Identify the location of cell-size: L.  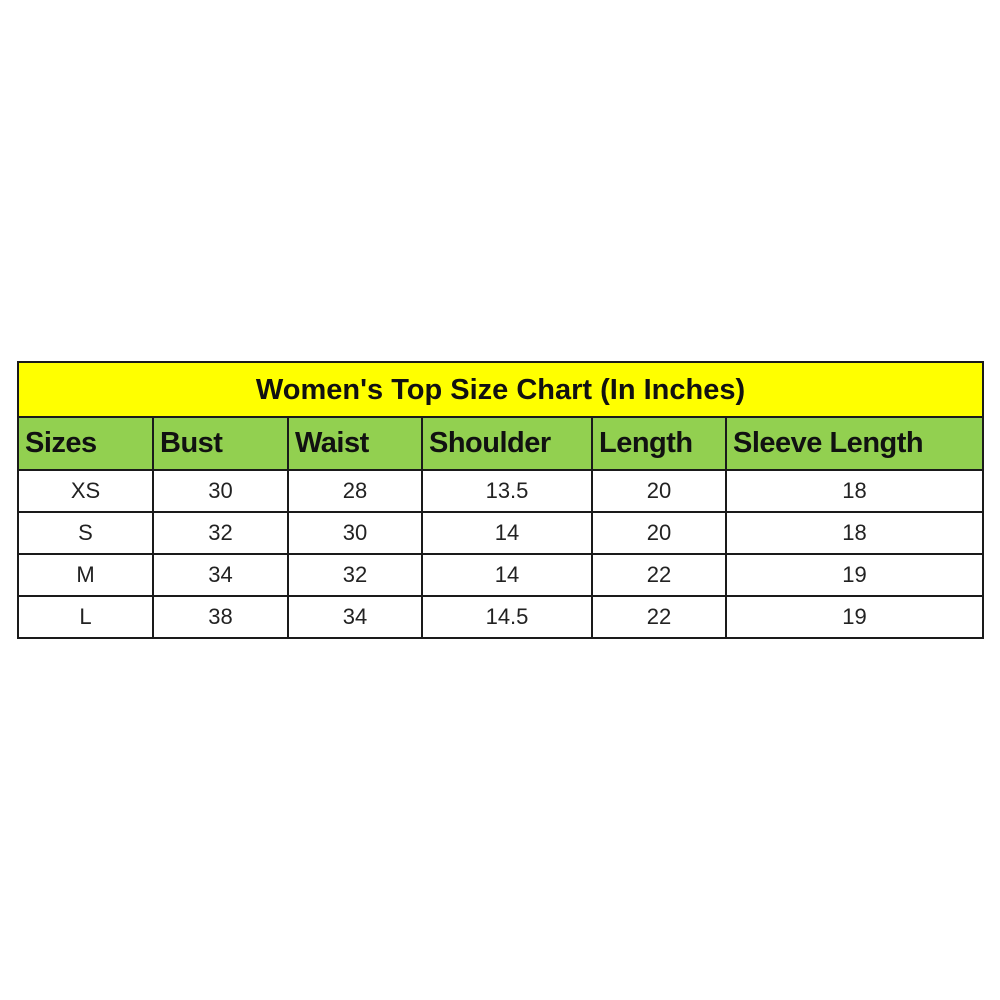
(85, 617).